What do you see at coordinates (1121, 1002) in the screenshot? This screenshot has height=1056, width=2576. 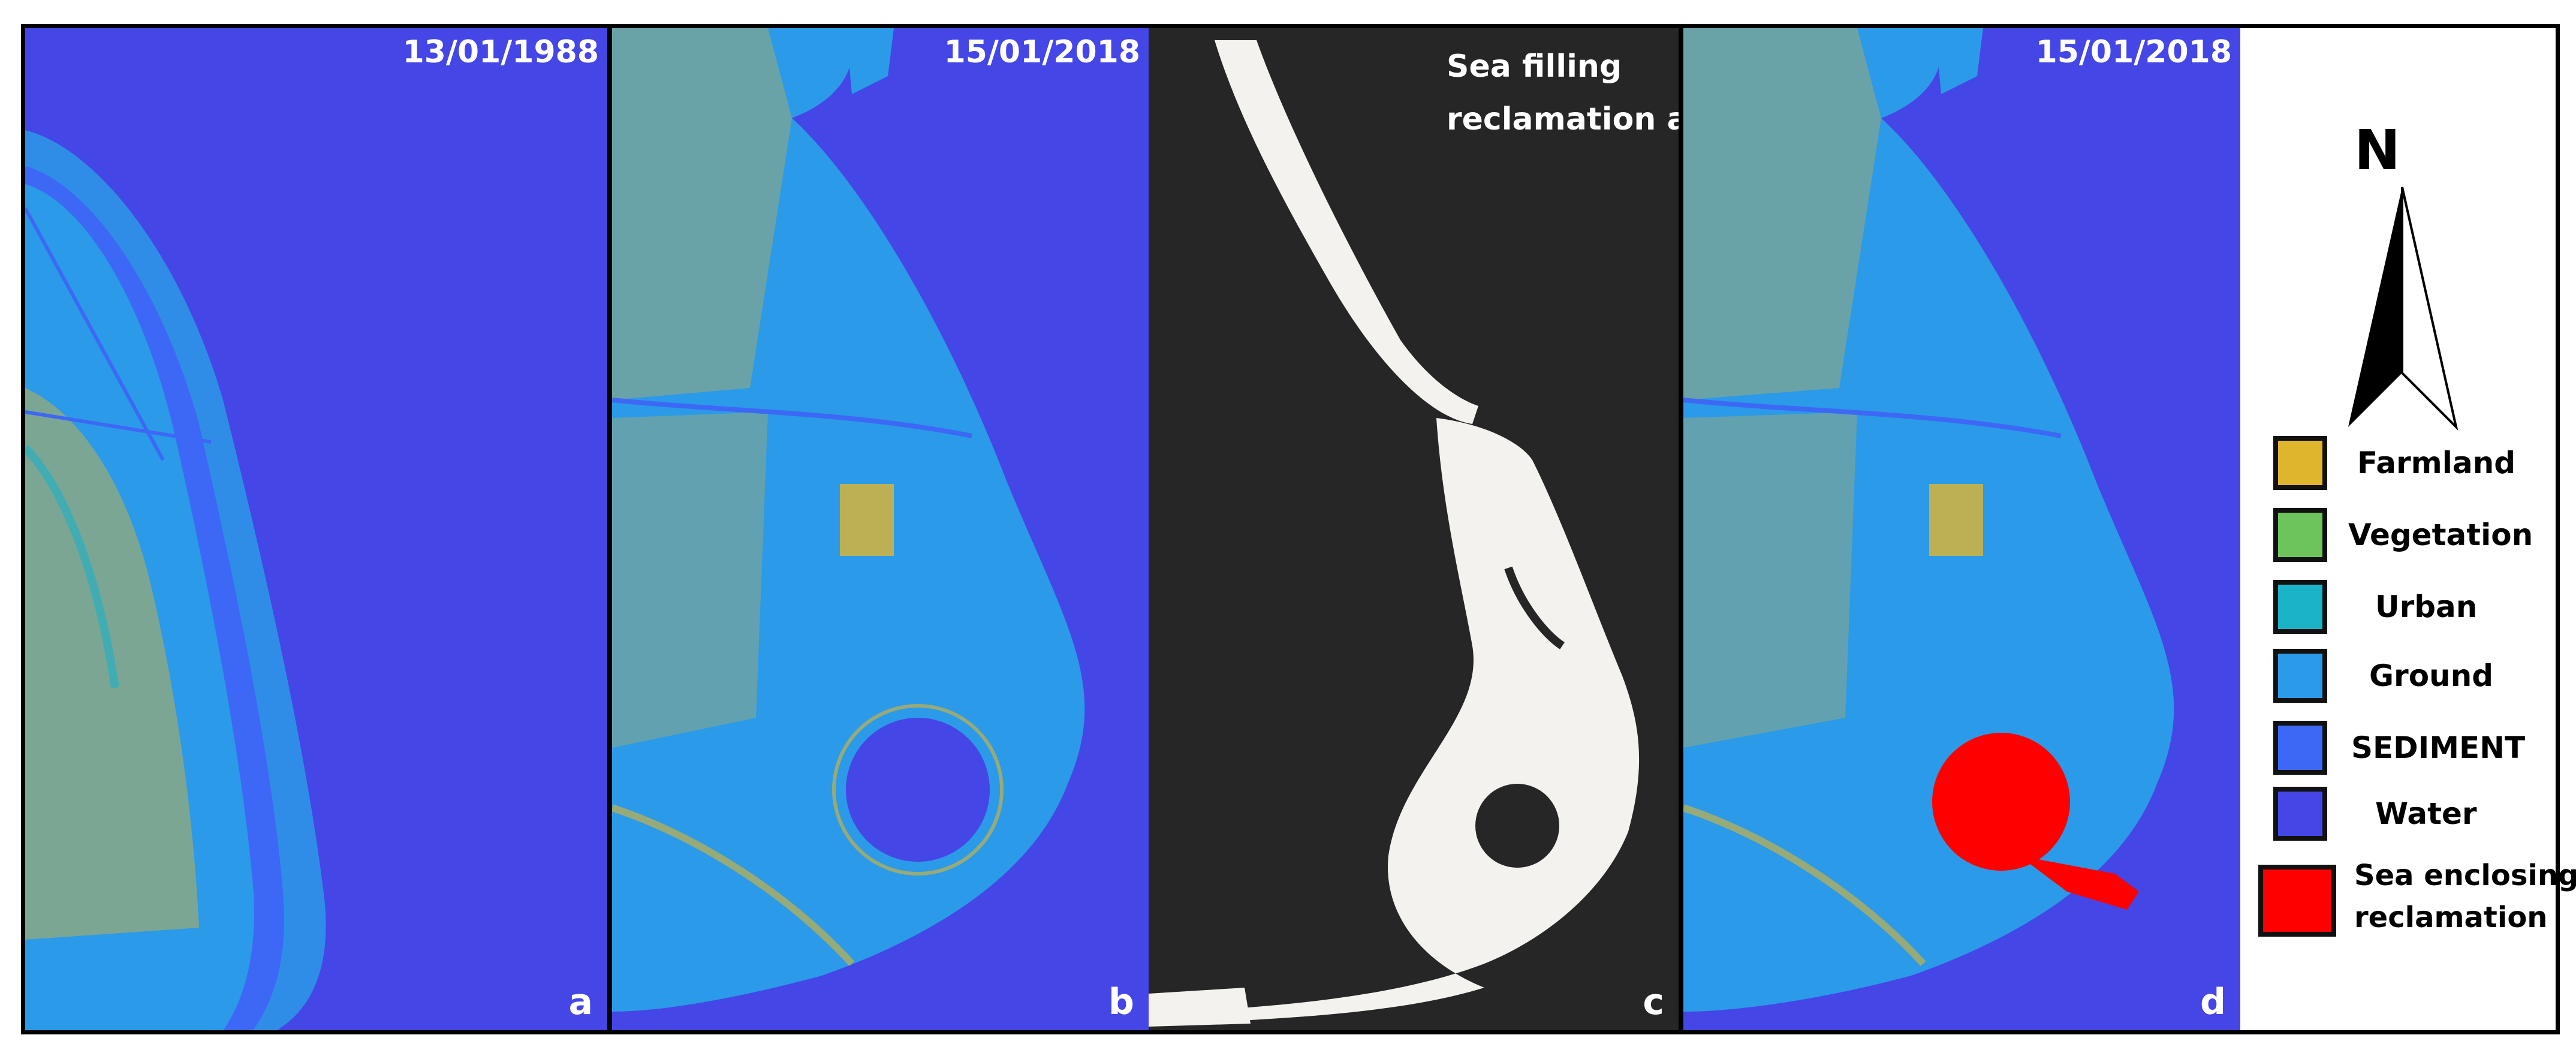 I see `panel-b-letter: b` at bounding box center [1121, 1002].